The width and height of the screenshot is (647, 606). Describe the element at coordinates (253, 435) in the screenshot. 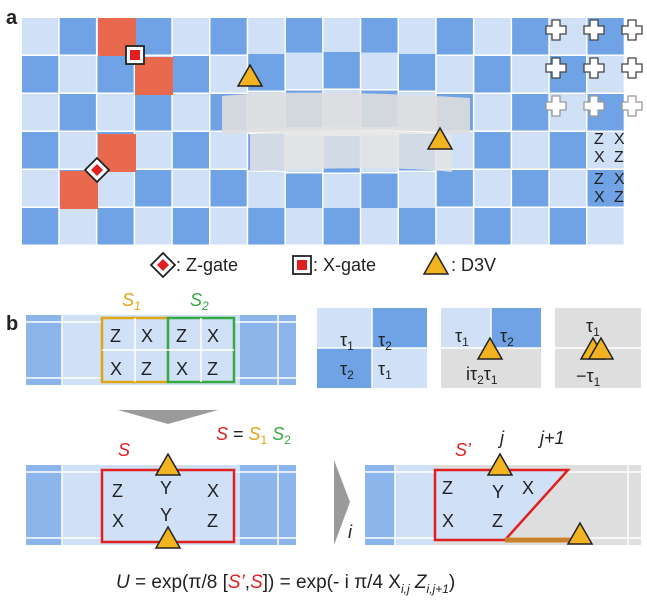

I see `product-equation: S = S1 S2` at that location.